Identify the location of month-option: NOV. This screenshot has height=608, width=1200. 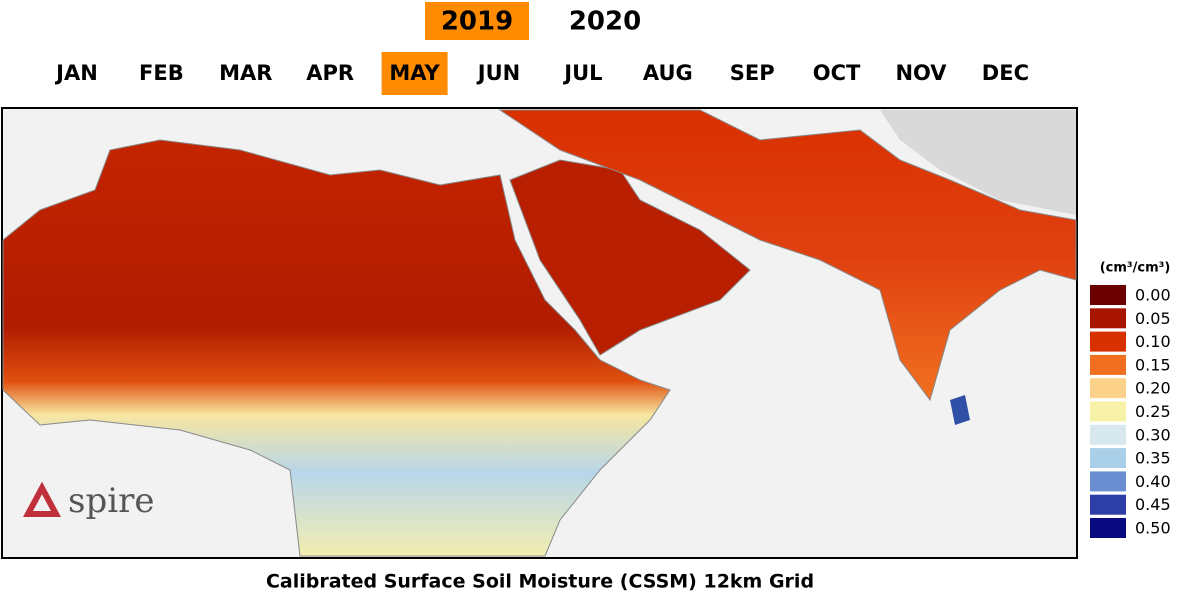
(921, 73).